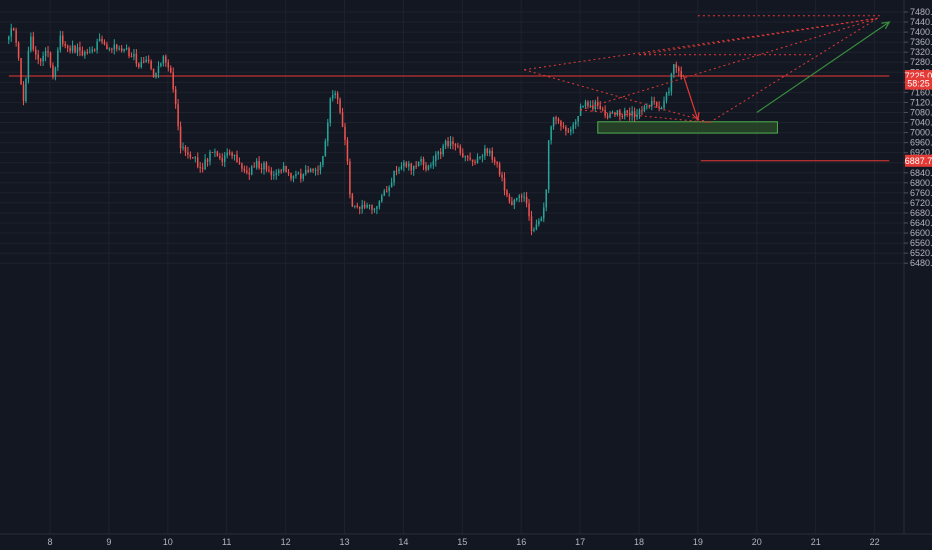  I want to click on y-tick-label: 6520.0, so click(921, 253).